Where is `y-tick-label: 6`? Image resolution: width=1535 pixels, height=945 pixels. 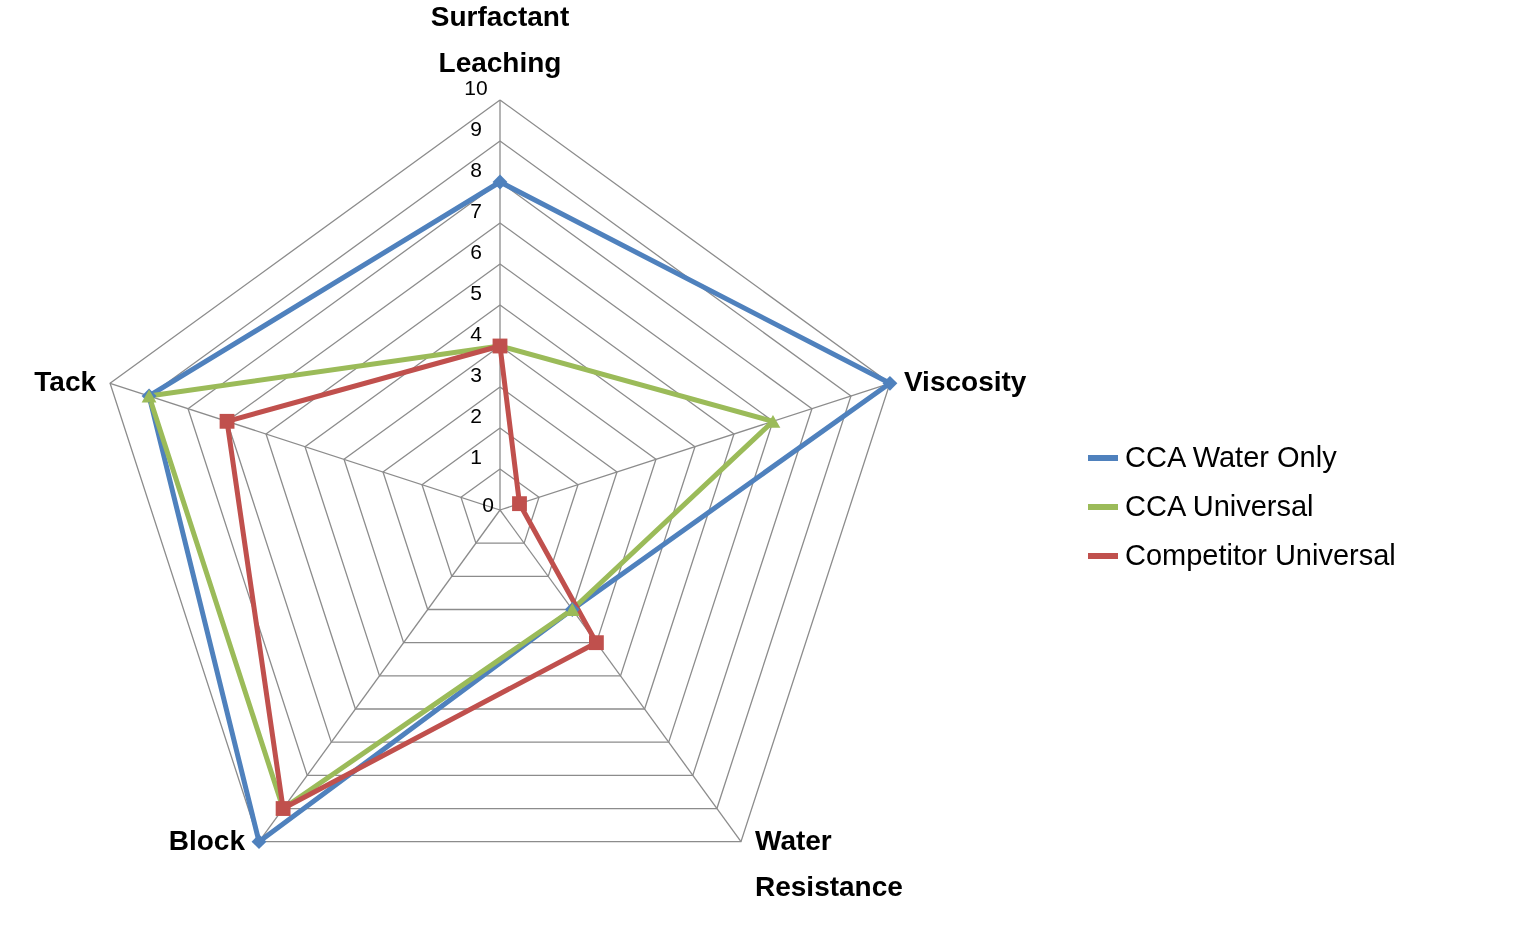 y-tick-label: 6 is located at coordinates (476, 251).